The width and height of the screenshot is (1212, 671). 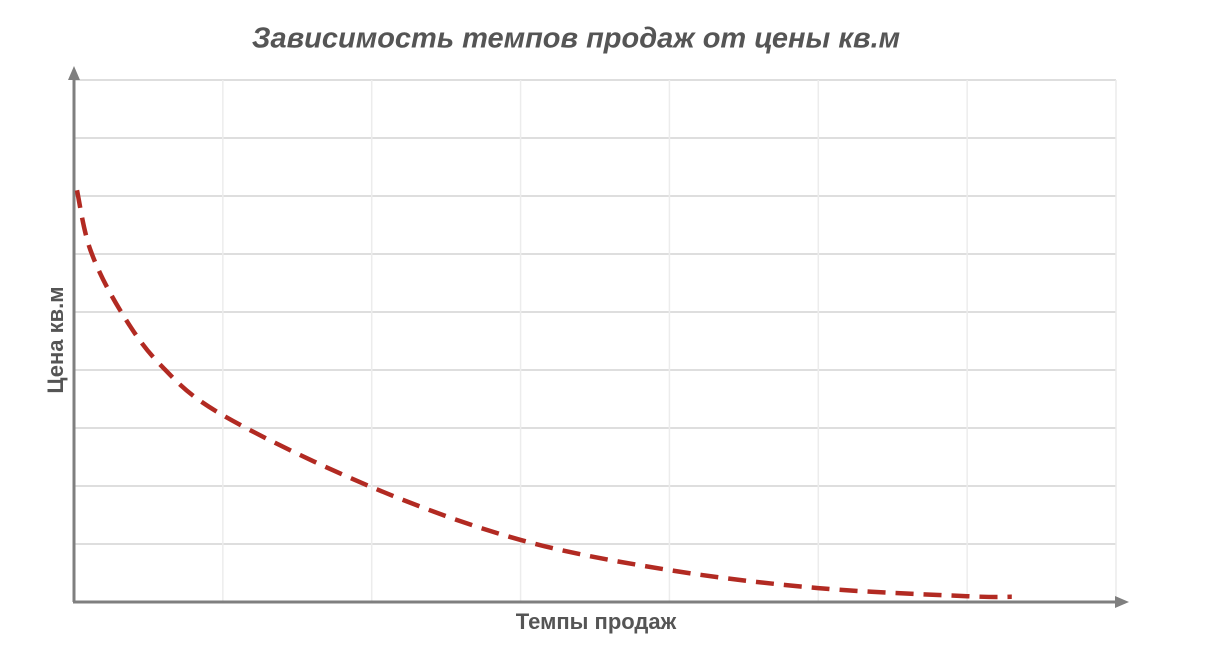 I want to click on x-axis-label: Темпы продаж, so click(x=596, y=621).